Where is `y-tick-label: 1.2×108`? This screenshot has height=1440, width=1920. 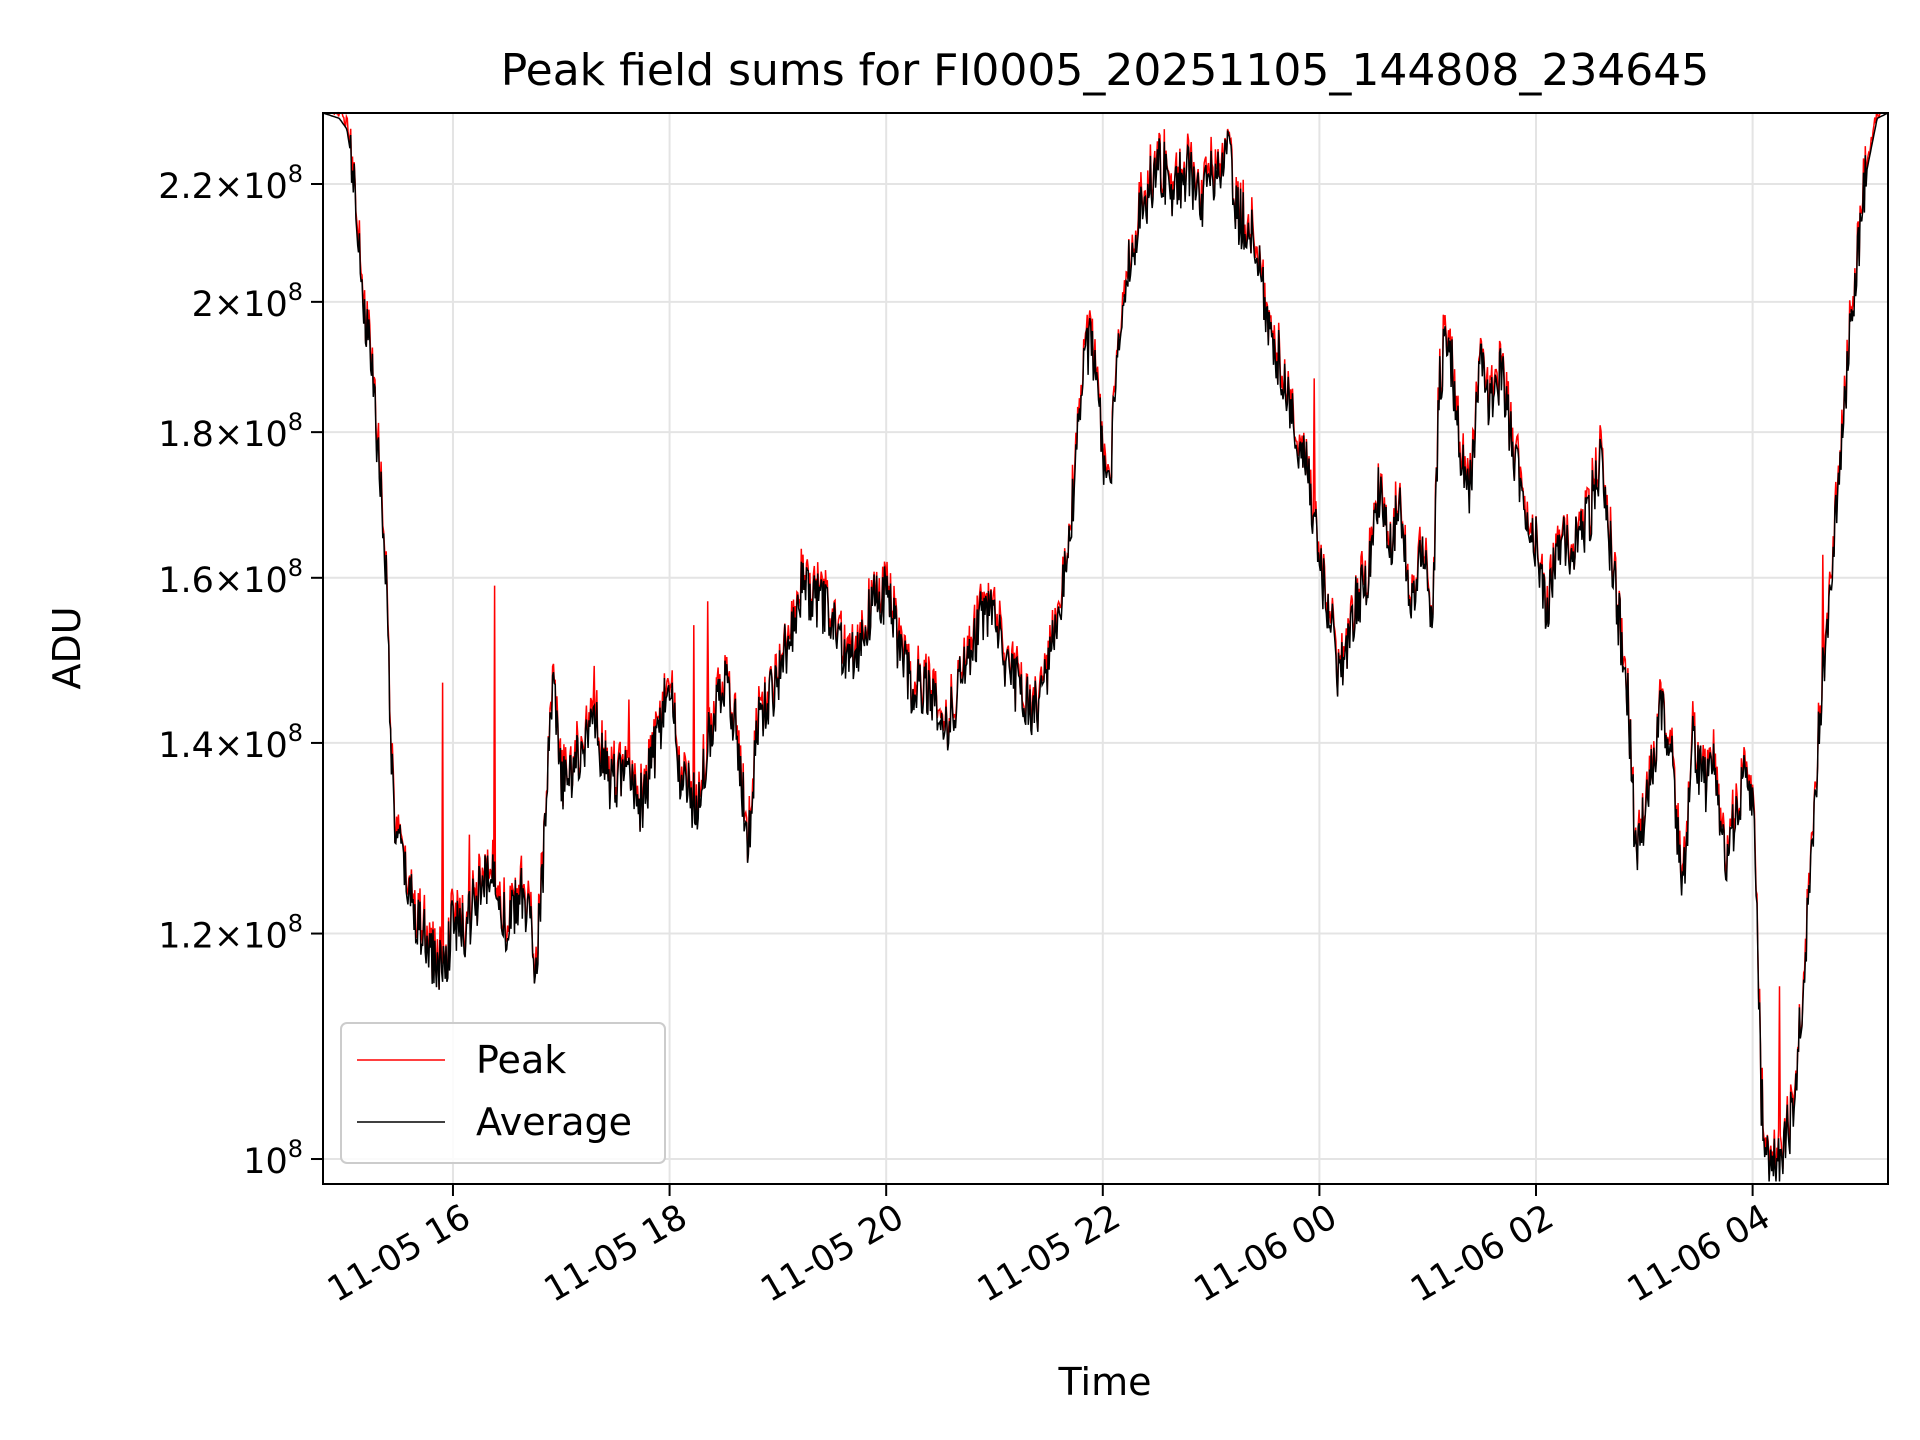
y-tick-label: 1.2×108 is located at coordinates (230, 933).